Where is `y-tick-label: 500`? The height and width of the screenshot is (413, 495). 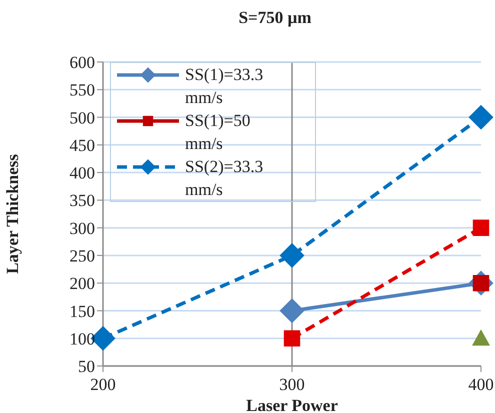 y-tick-label: 500 is located at coordinates (82, 118).